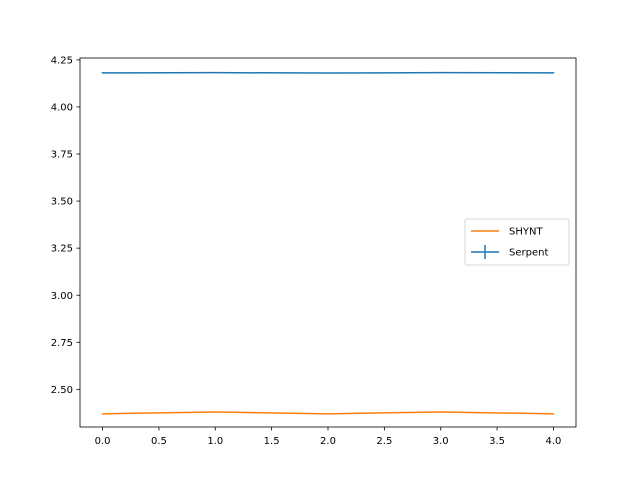 Image resolution: width=640 pixels, height=480 pixels. Describe the element at coordinates (103, 441) in the screenshot. I see `x-tick-label: 0.0` at that location.